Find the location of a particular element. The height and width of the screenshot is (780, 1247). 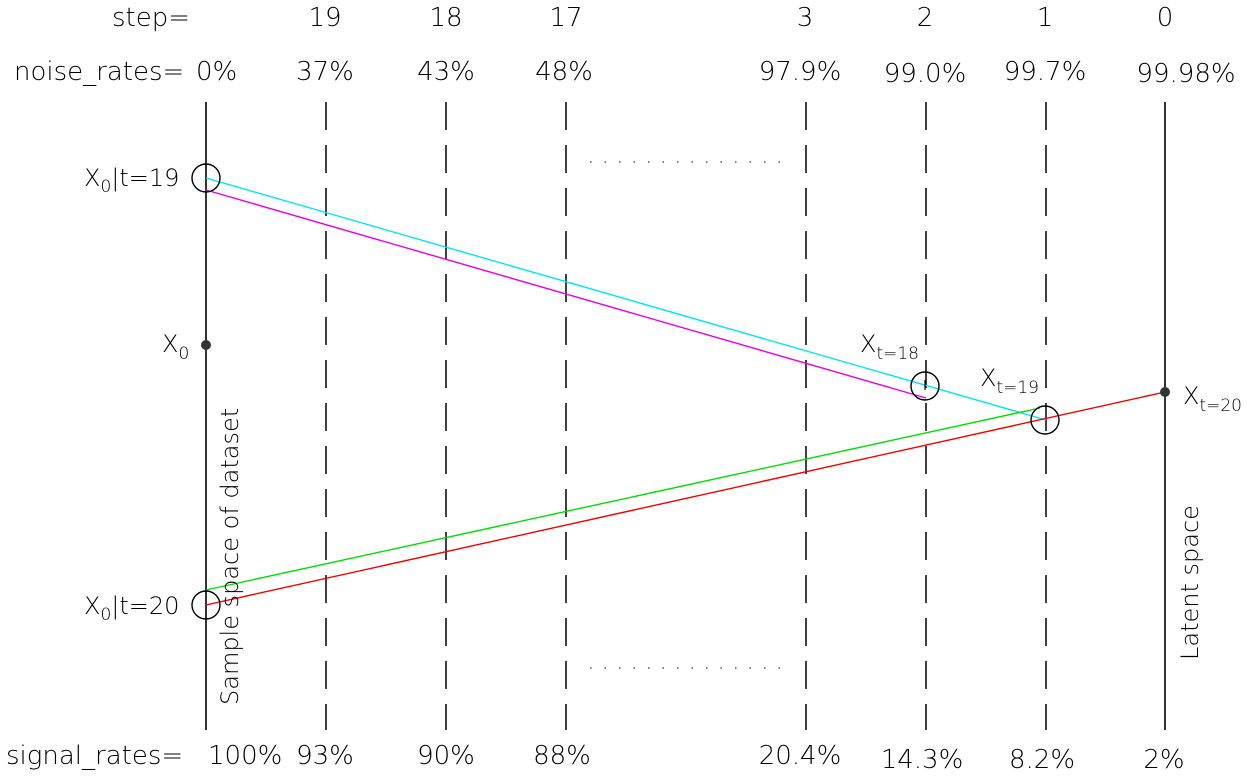

x0-dot is located at coordinates (206, 345).